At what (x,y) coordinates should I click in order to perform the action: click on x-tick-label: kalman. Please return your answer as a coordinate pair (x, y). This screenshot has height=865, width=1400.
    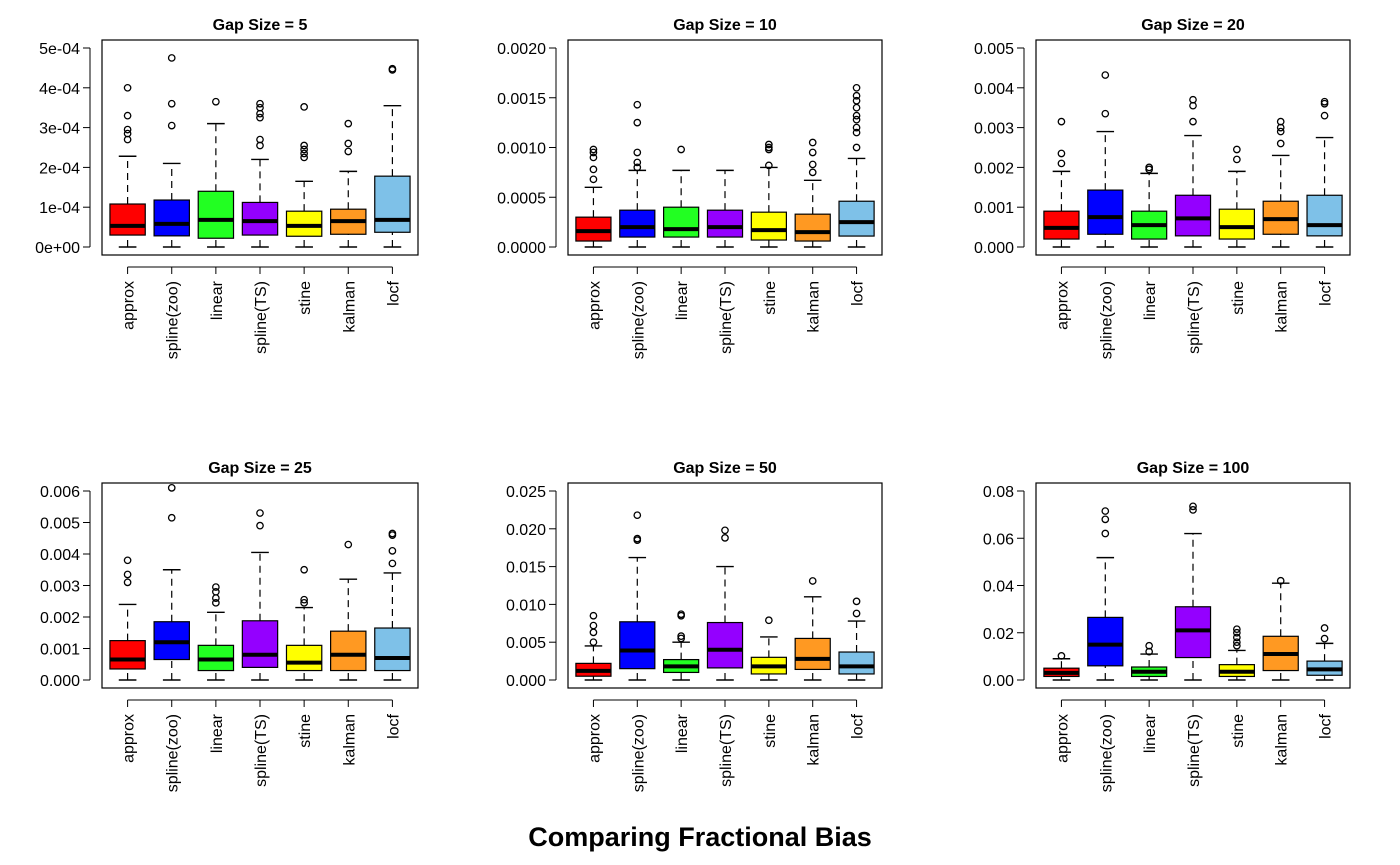
    Looking at the image, I should click on (814, 740).